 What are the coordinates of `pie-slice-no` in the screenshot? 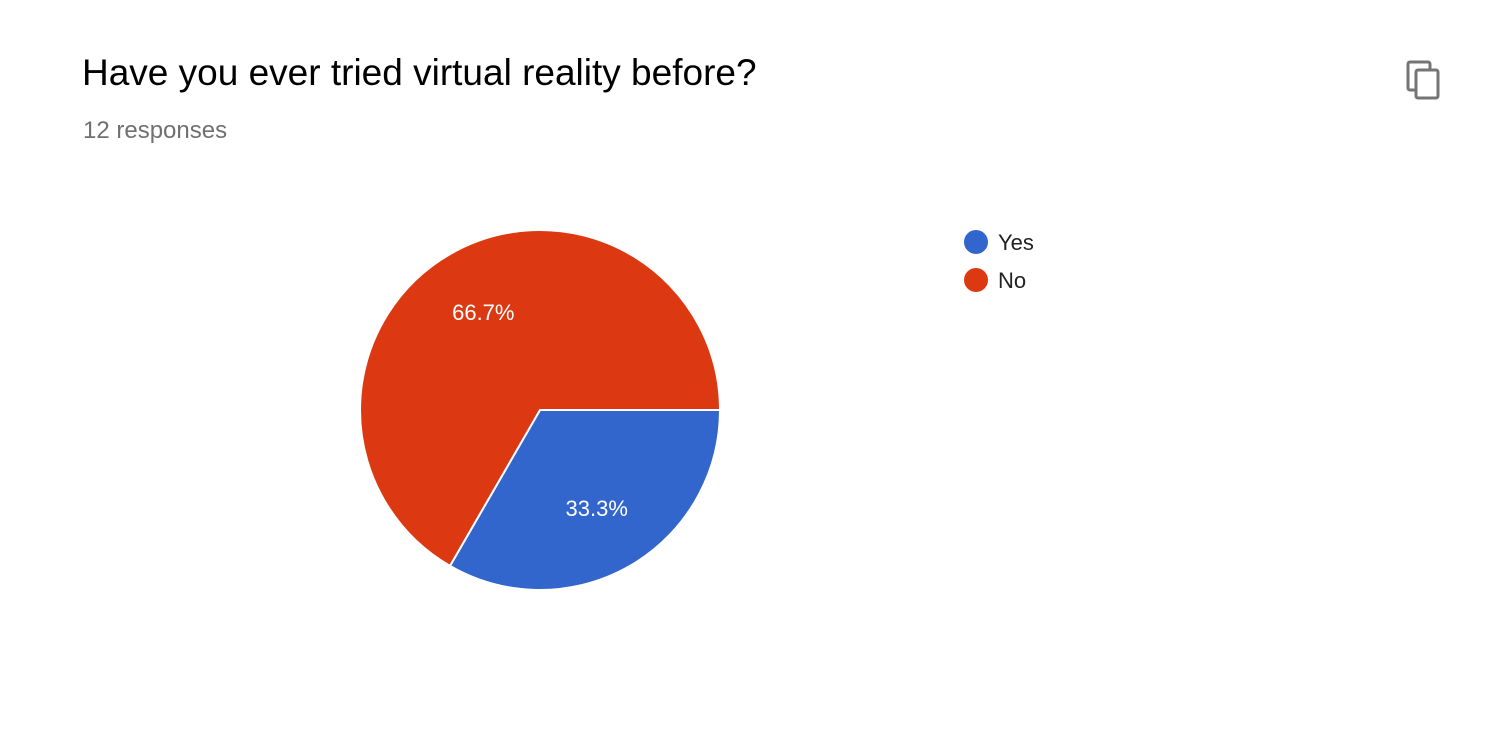 It's located at (540, 398).